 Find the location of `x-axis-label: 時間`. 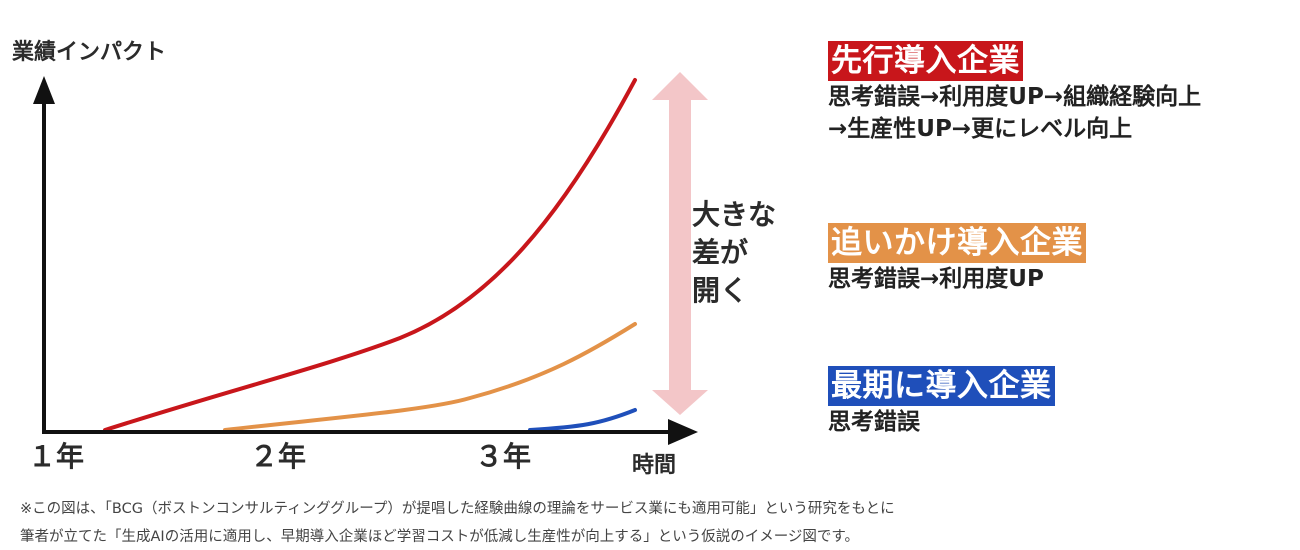

x-axis-label: 時間 is located at coordinates (654, 465).